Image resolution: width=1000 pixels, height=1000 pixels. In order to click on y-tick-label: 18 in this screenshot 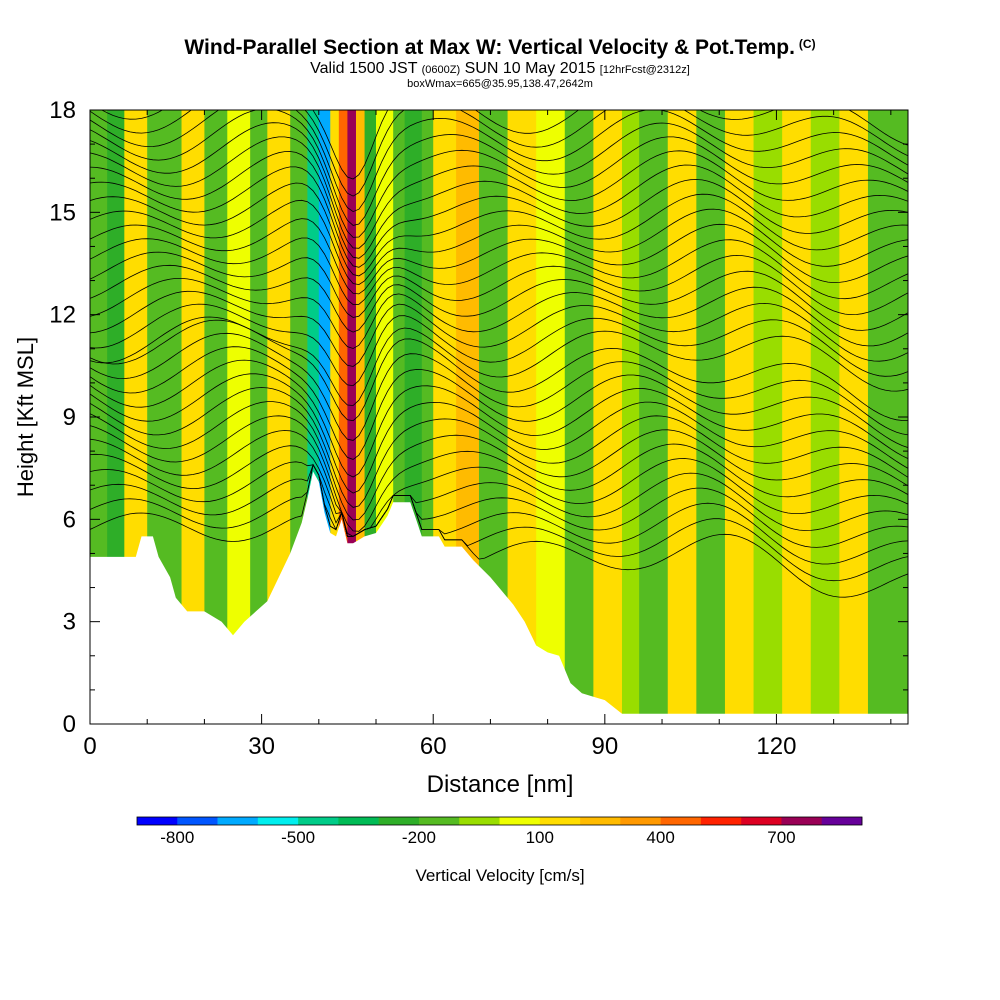, I will do `click(62, 110)`.